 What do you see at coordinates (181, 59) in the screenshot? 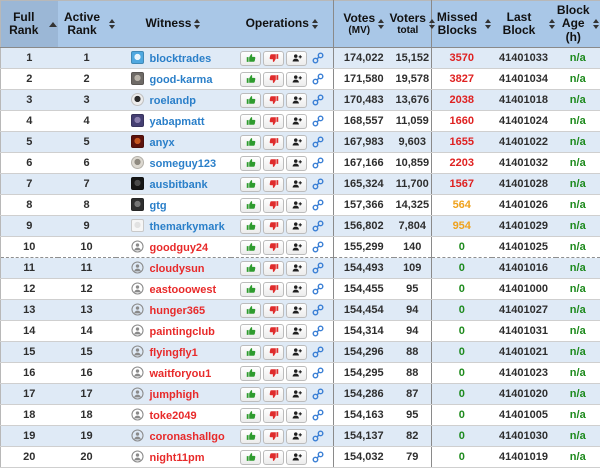
I see `witness-link: blocktrades` at bounding box center [181, 59].